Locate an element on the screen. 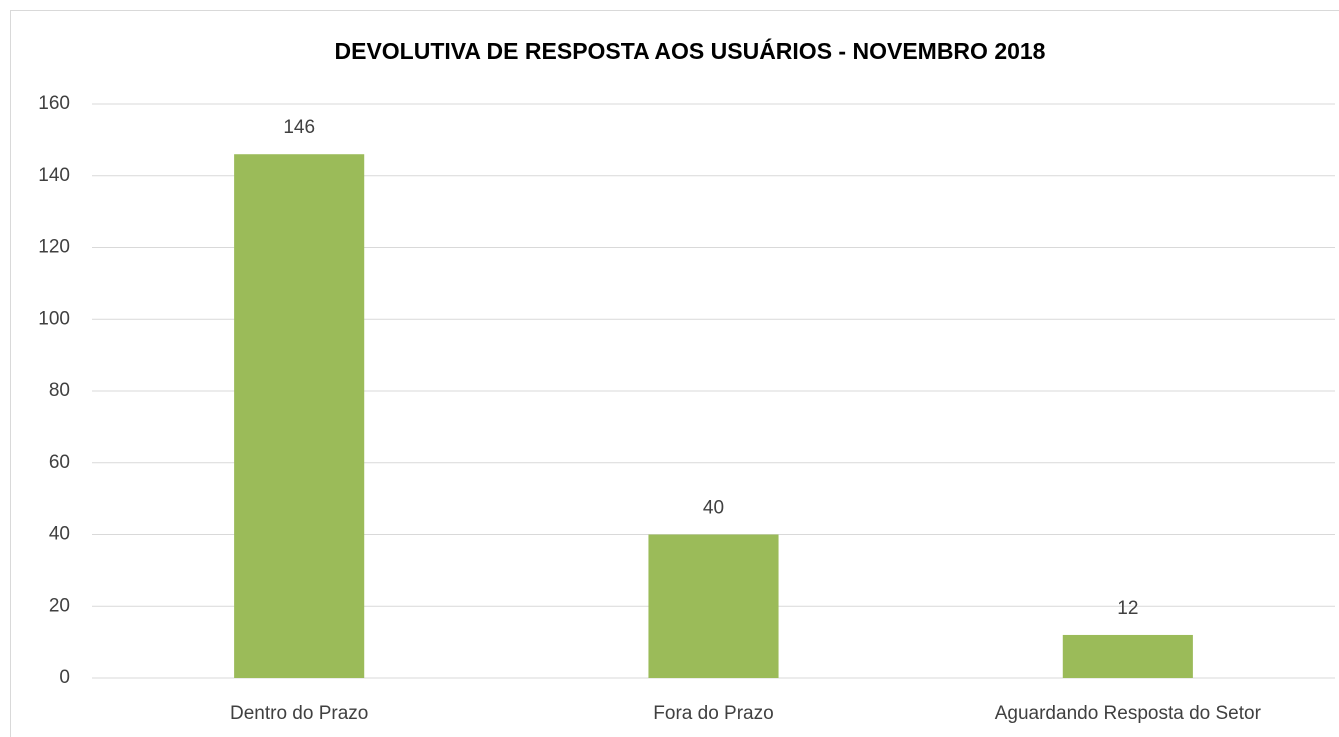  data-label: 12 is located at coordinates (1127, 608).